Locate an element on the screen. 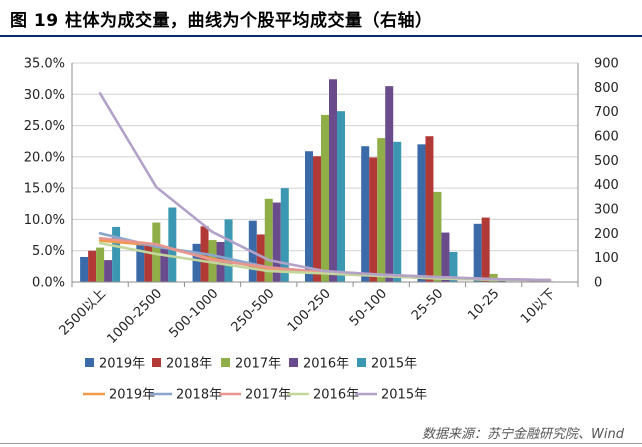  y-left-tick-label: 5.0% is located at coordinates (48, 251).